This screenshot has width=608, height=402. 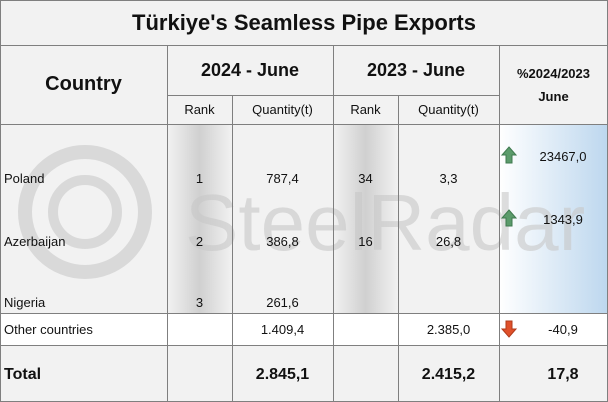 What do you see at coordinates (282, 374) in the screenshot?
I see `value-cell: 2.845,1` at bounding box center [282, 374].